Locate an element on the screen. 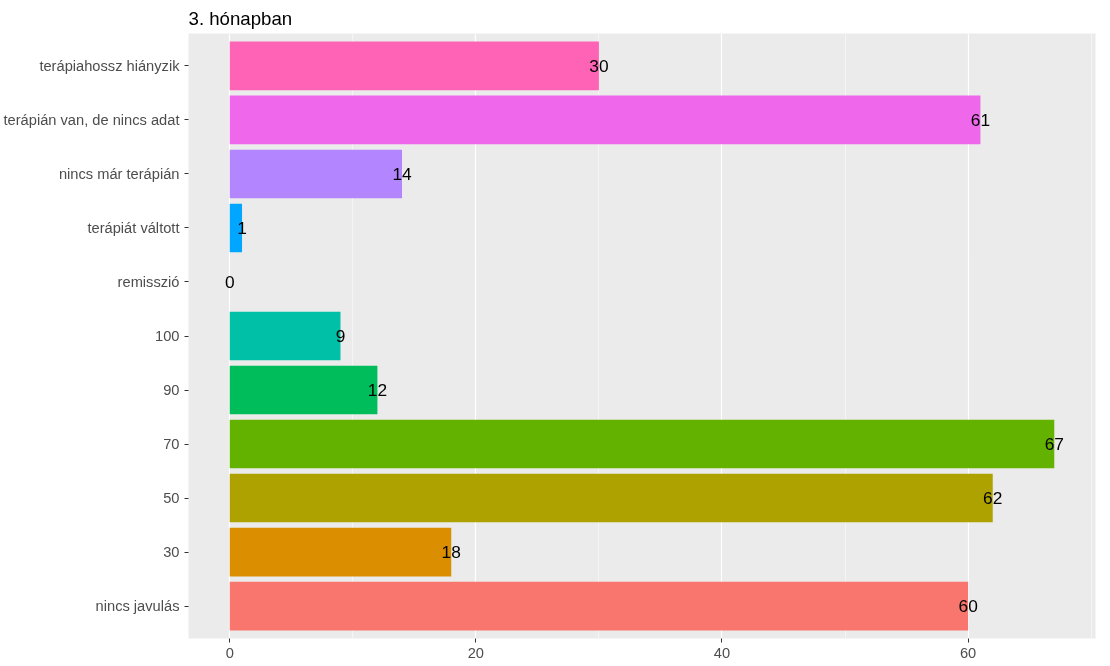 The height and width of the screenshot is (666, 1110). data-label: 61 is located at coordinates (980, 119).